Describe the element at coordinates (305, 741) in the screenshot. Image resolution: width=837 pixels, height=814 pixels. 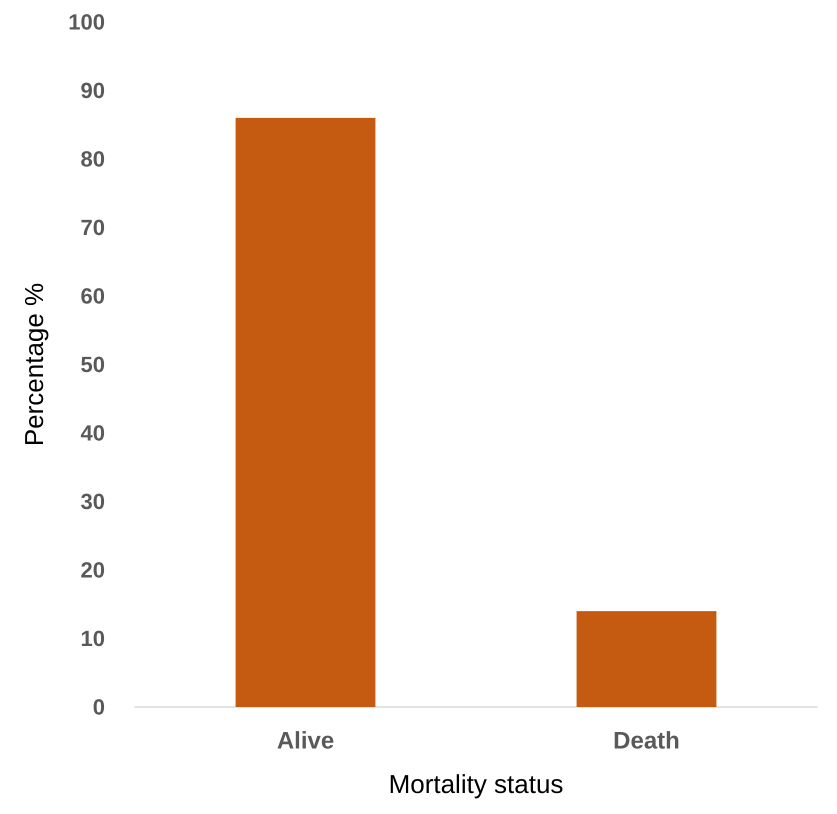
I see `x-tick-label: Alive` at that location.